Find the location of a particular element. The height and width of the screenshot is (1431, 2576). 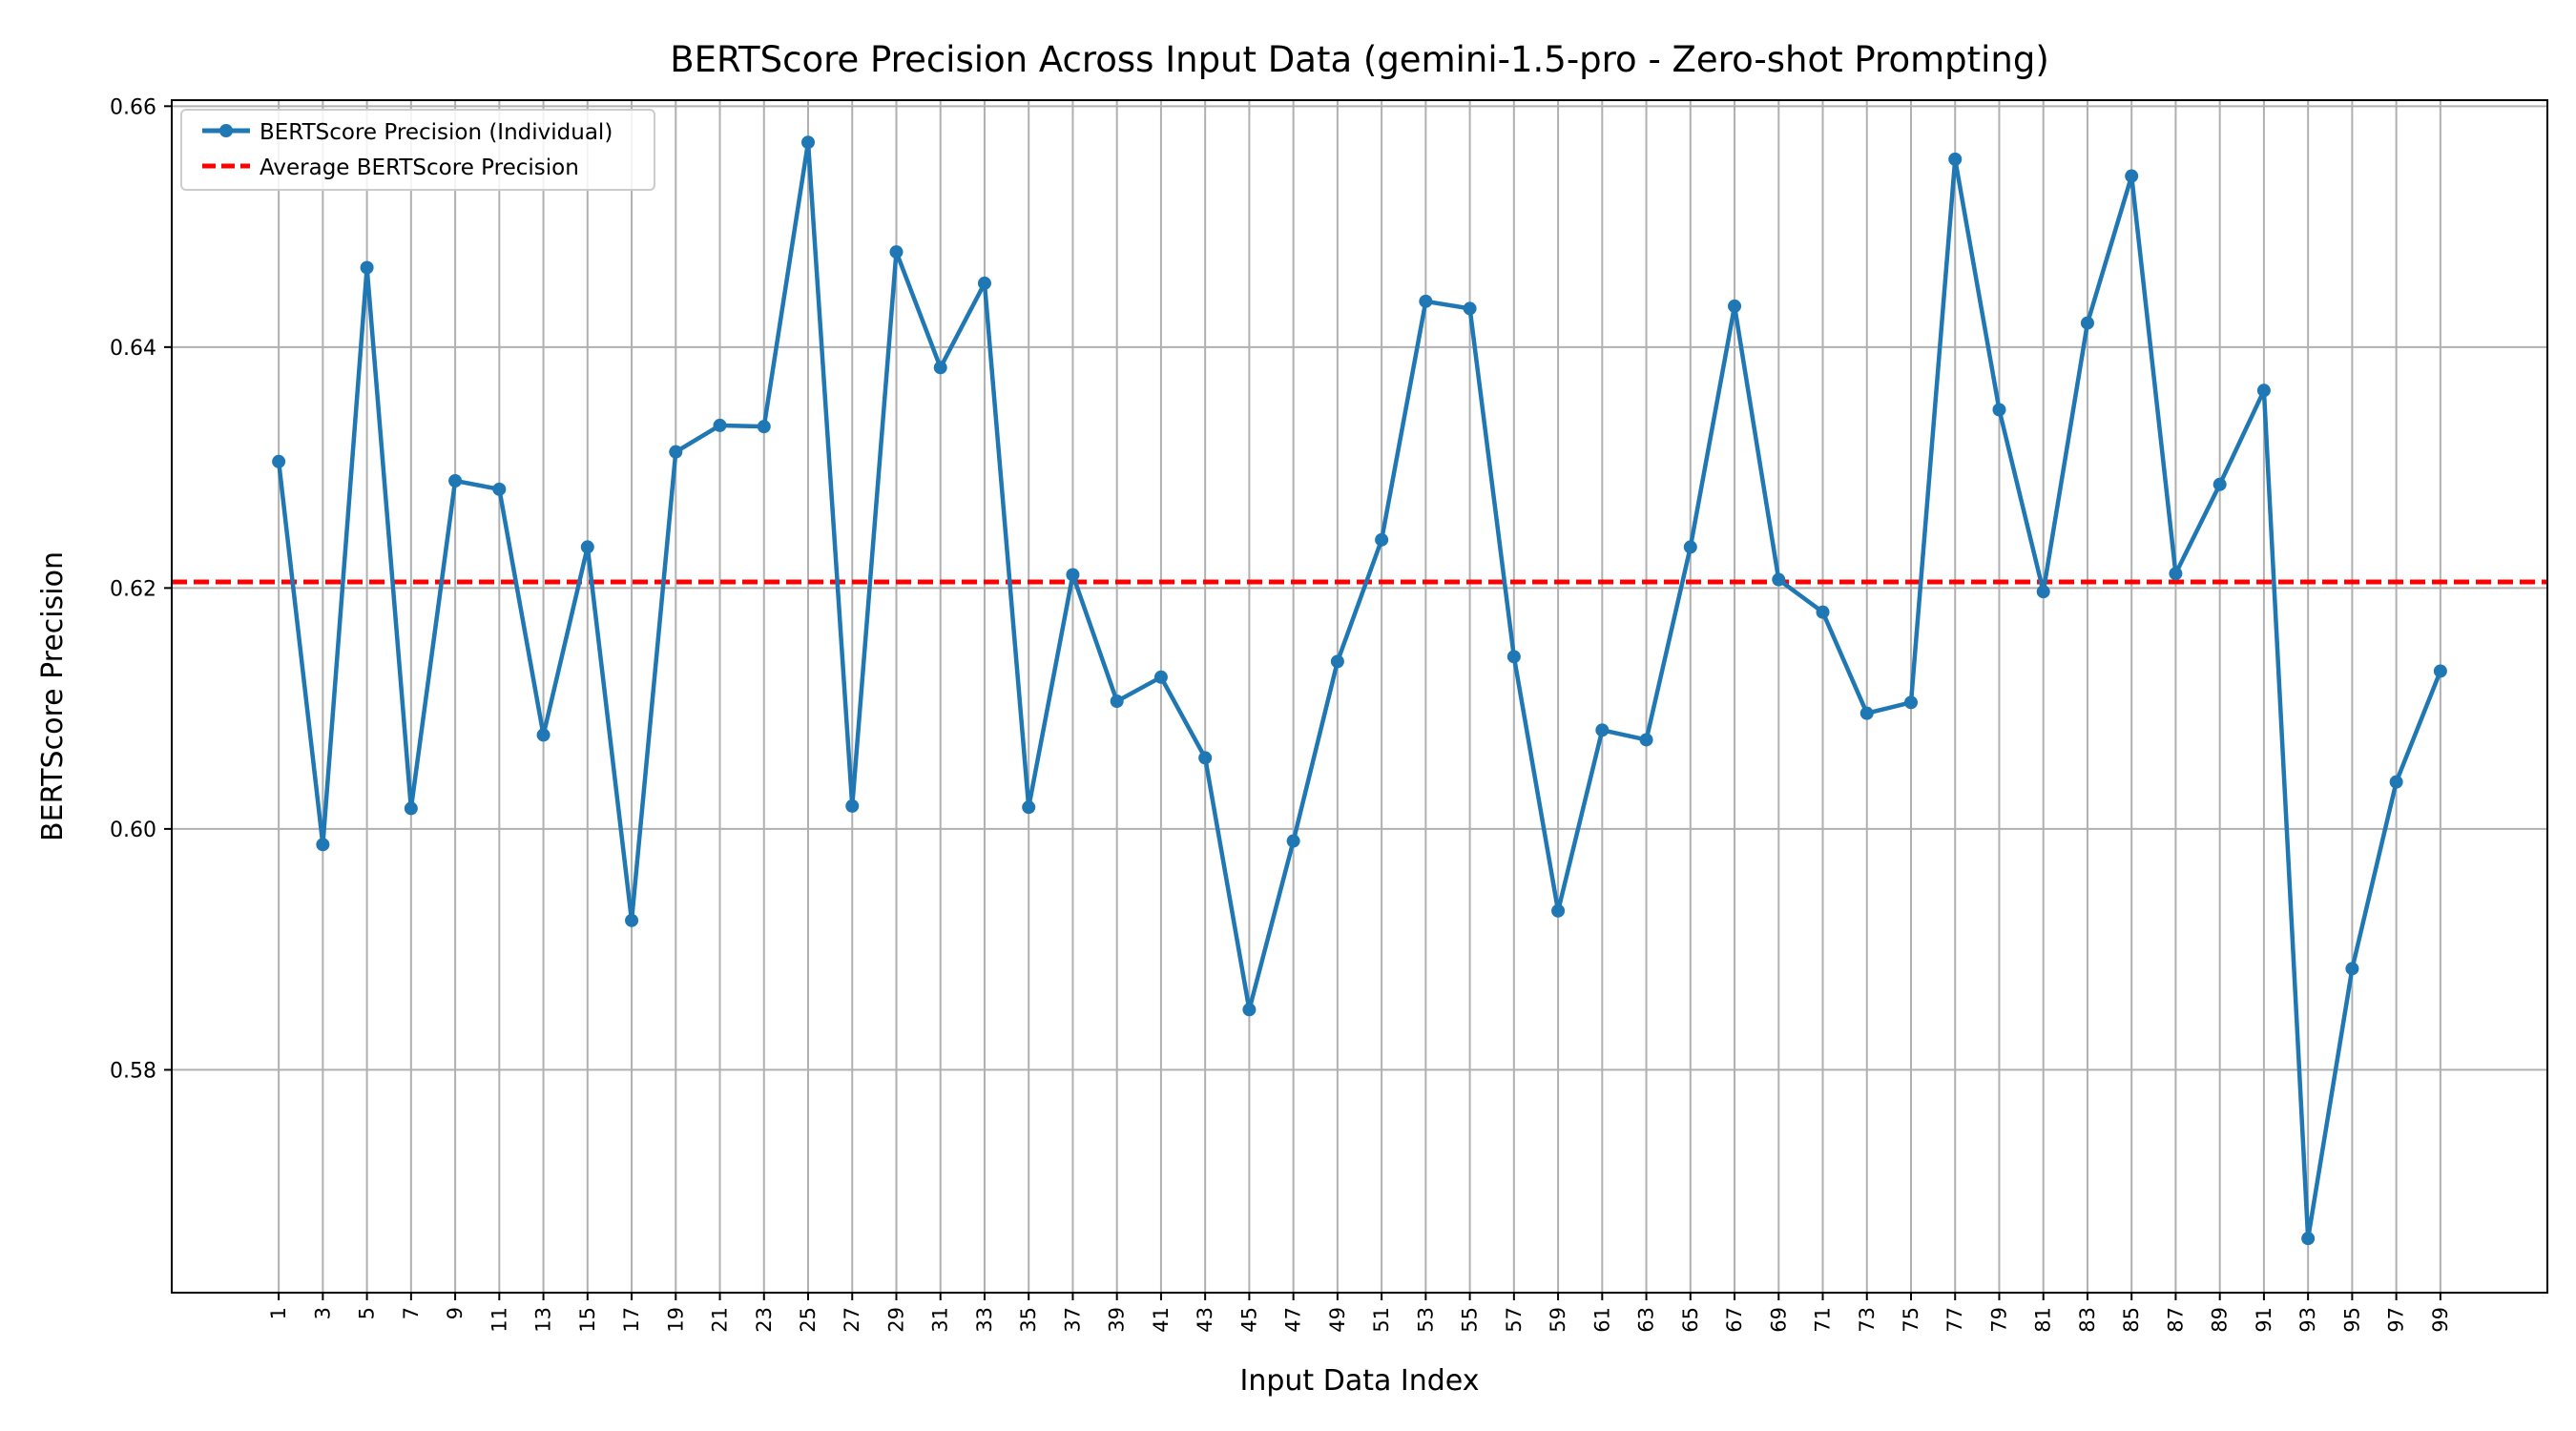

x-tick-label: 57 is located at coordinates (1514, 1320).